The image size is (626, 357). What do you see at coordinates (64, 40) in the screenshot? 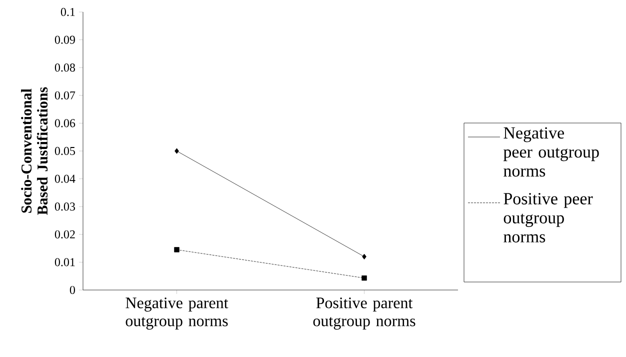
I see `y-tick-label: 0.09` at bounding box center [64, 40].